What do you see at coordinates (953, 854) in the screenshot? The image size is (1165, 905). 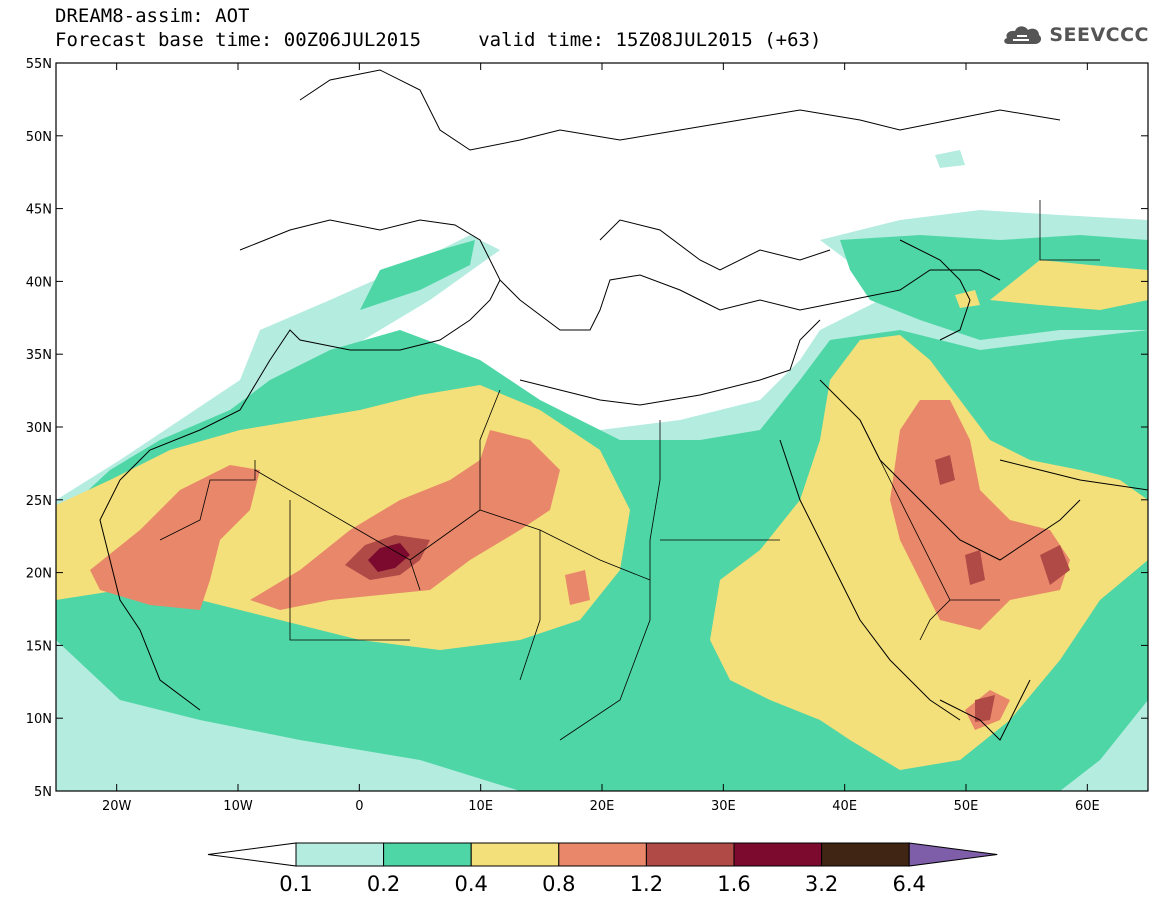 I see `colorbar-over-triangle` at bounding box center [953, 854].